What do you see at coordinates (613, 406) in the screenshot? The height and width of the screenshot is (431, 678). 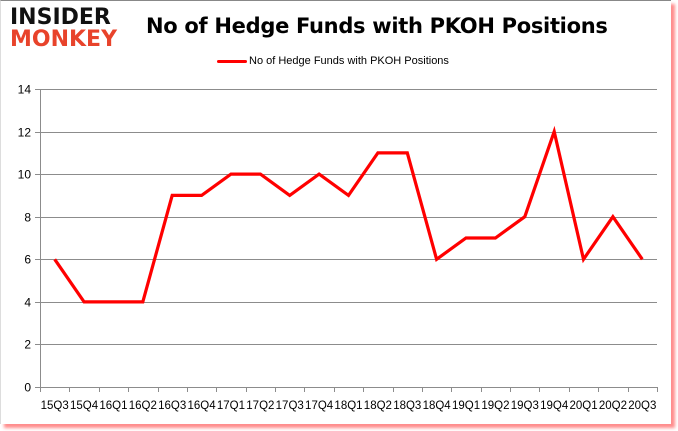 I see `x-tick-label: 20Q2` at bounding box center [613, 406].